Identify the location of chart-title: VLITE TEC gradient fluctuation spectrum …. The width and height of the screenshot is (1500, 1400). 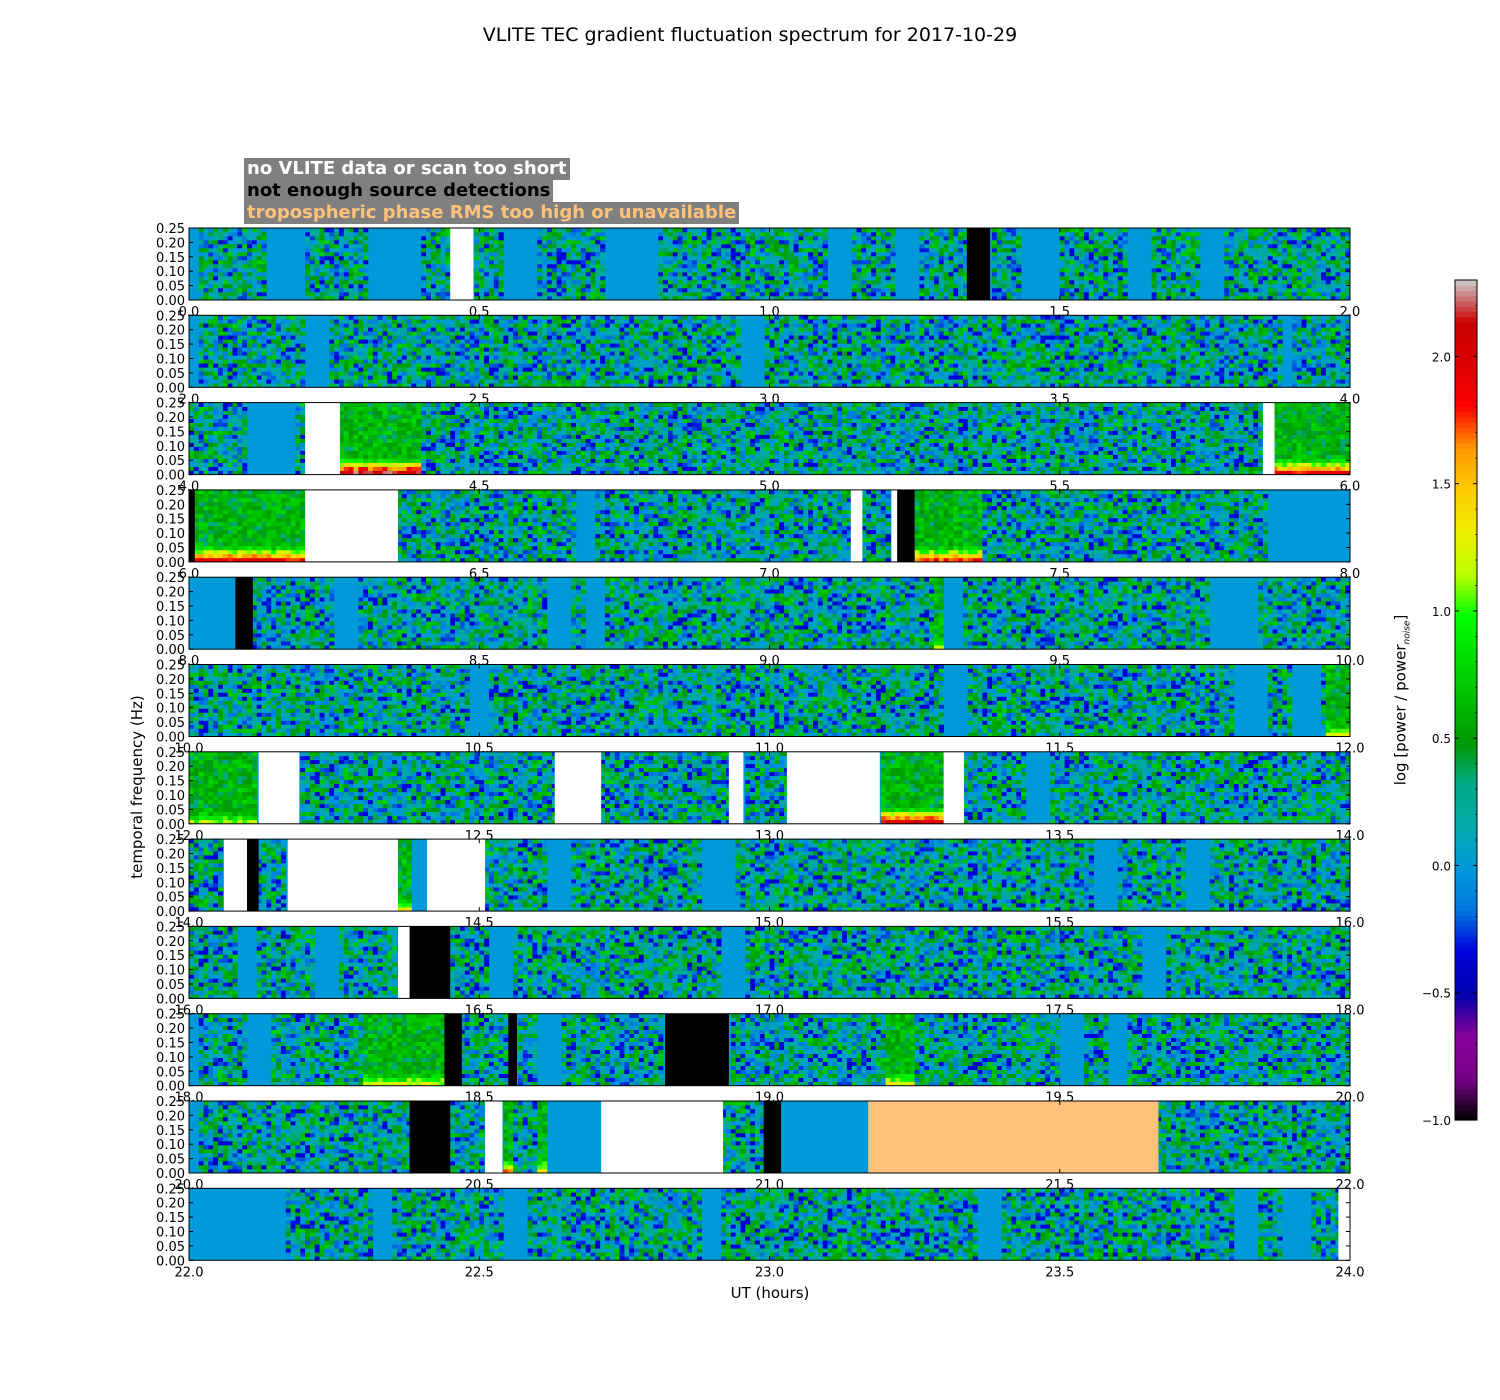
(750, 35).